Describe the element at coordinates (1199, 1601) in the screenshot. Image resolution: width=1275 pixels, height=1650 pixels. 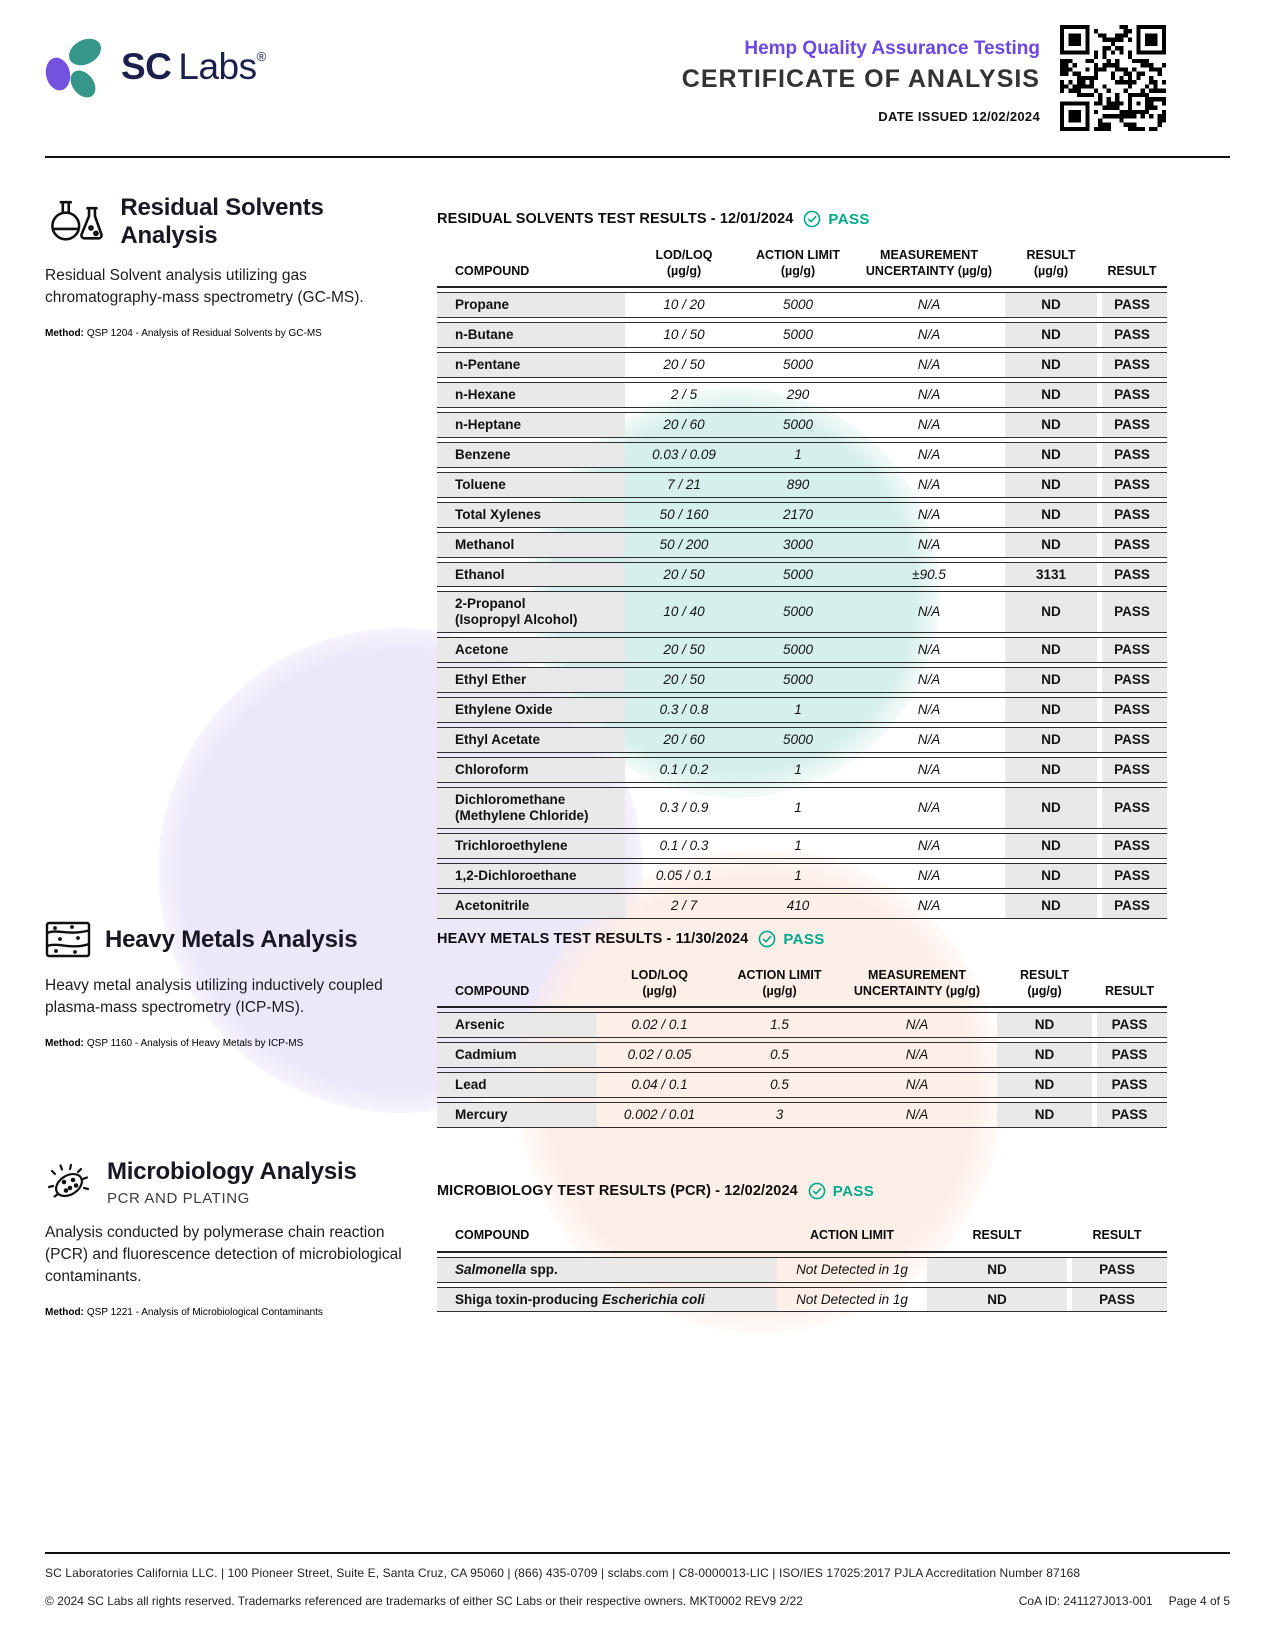
I see `page-number: Page 4 of 5` at that location.